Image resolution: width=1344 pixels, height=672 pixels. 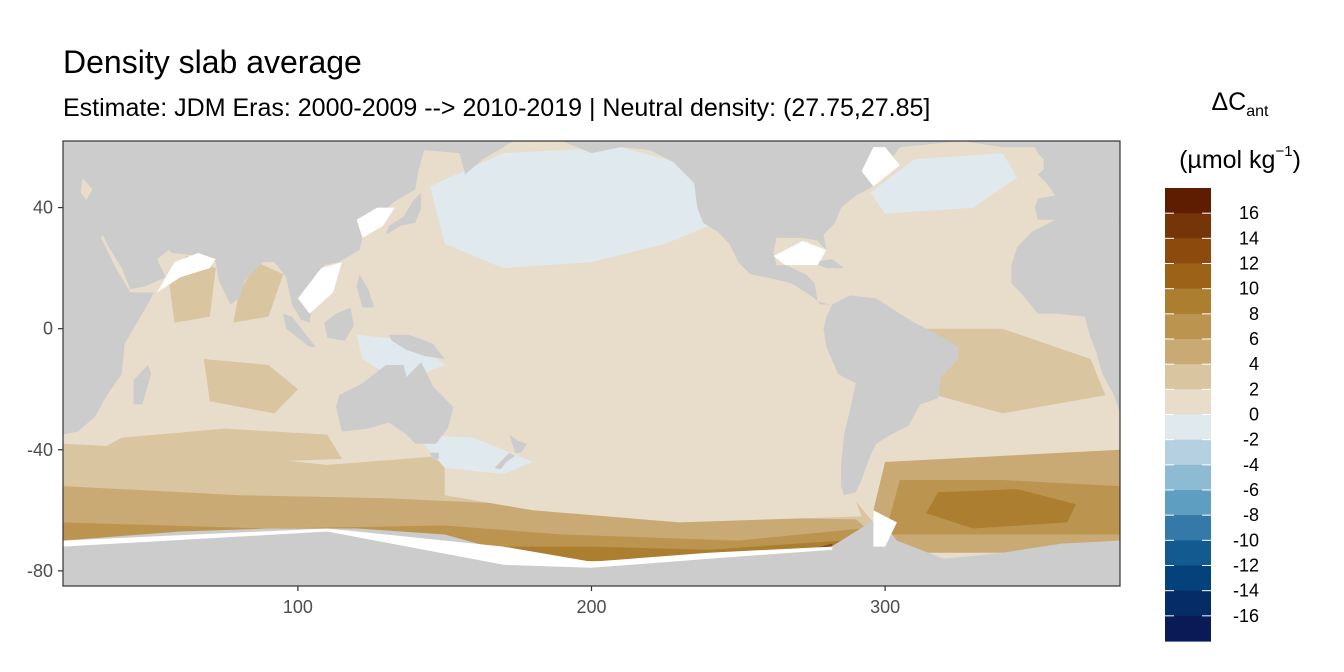 I want to click on antarctica-land, so click(x=591, y=554).